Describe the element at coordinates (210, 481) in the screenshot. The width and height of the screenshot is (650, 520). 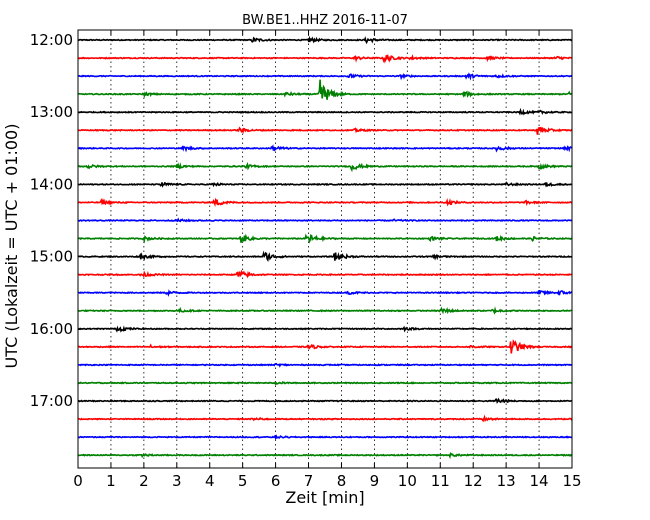
I see `x-tick-label: 4` at that location.